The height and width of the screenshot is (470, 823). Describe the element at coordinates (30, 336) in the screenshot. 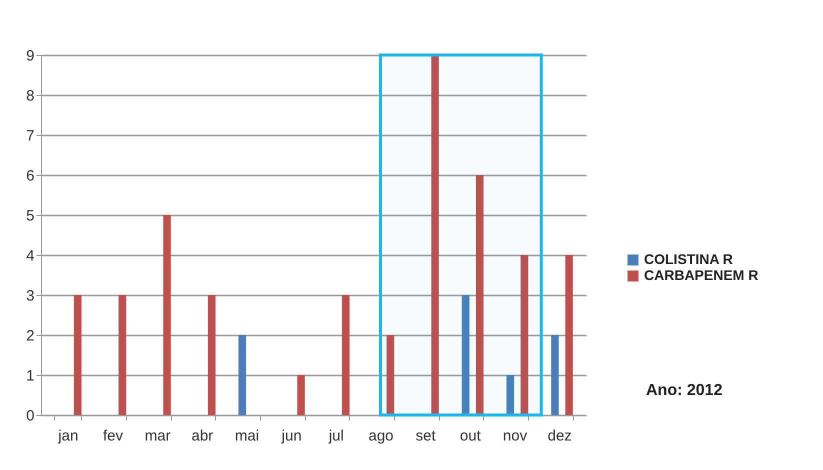

I see `y-tick-label: 2` at that location.